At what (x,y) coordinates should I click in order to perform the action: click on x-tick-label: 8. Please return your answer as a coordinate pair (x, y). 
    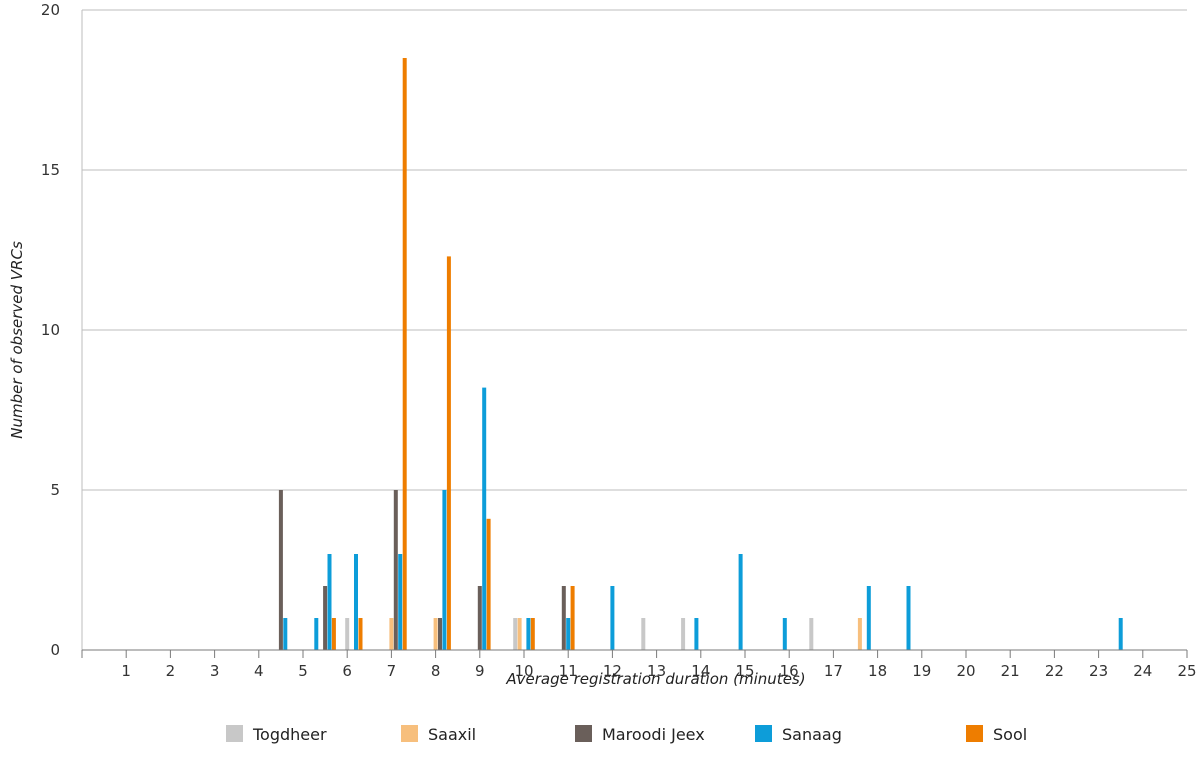
    Looking at the image, I should click on (436, 671).